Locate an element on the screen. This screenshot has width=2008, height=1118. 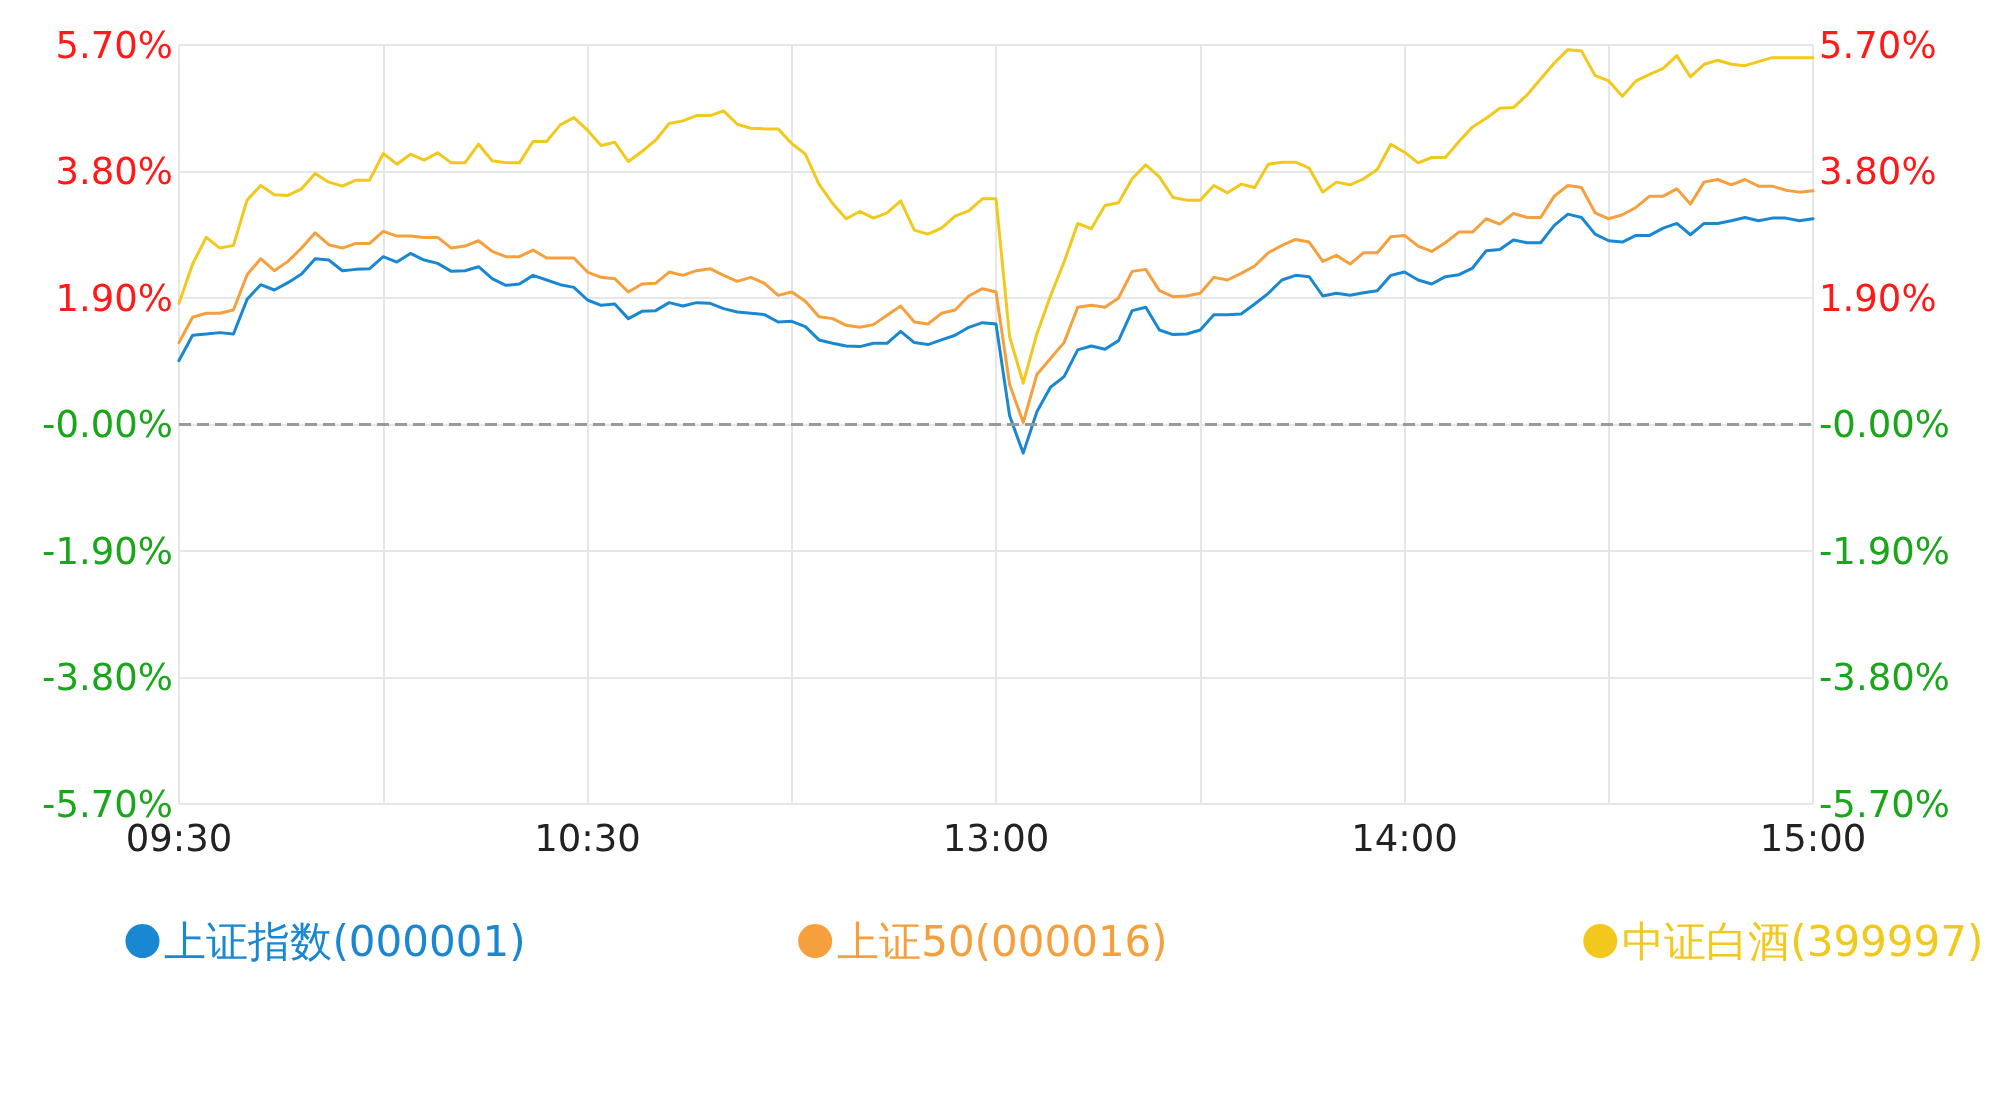
x-tick-label: 13:00 is located at coordinates (996, 838).